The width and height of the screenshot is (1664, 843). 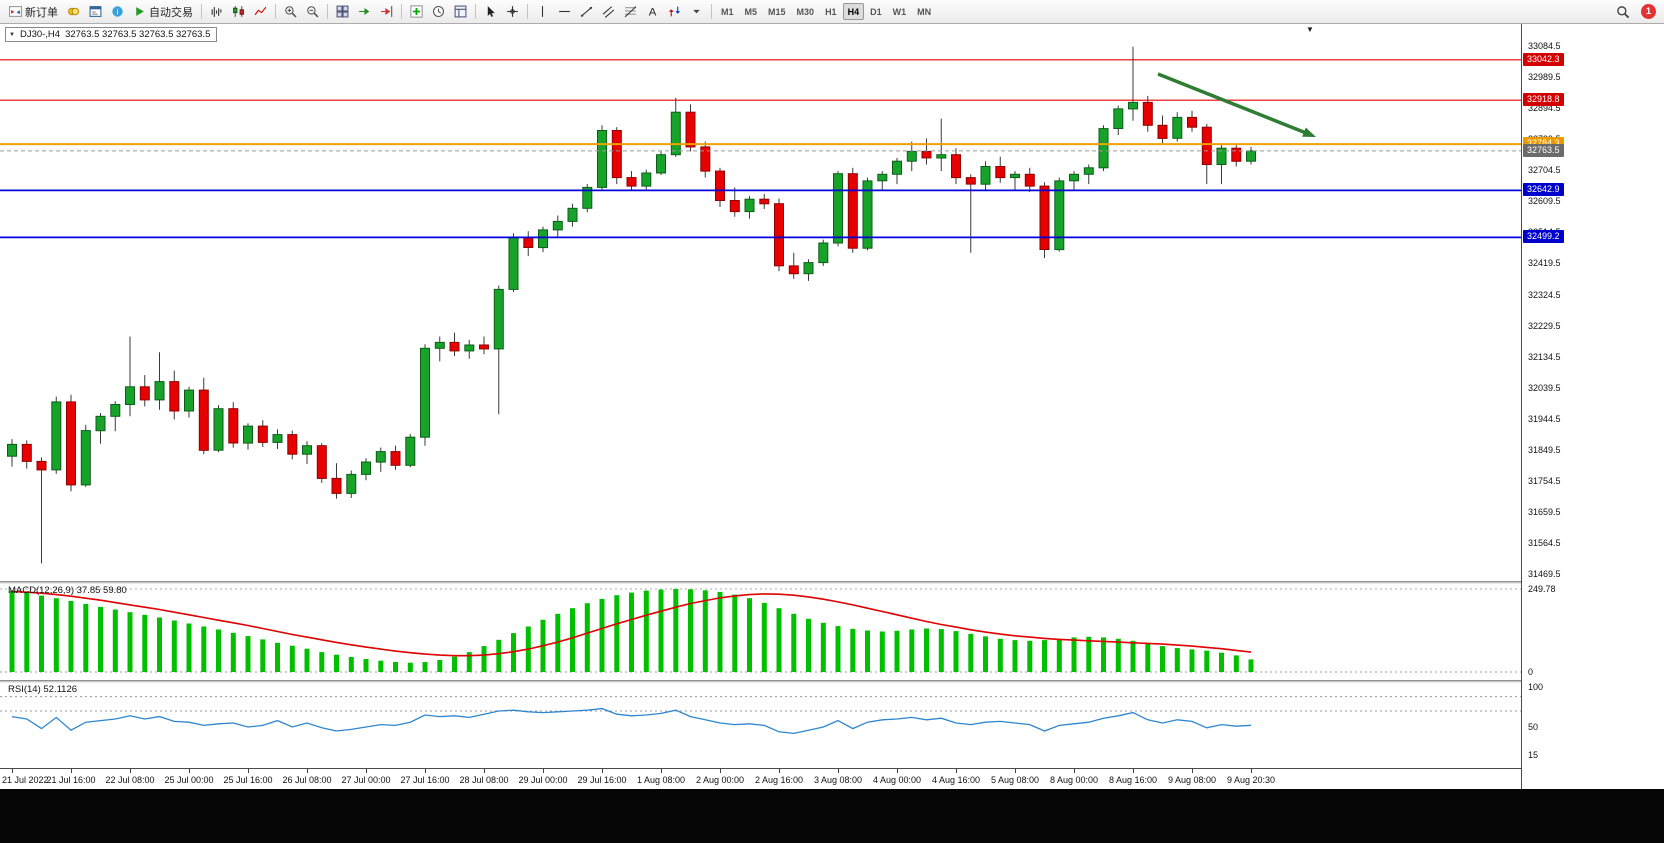 What do you see at coordinates (727, 11) in the screenshot?
I see `timeframe-m1-button: M1` at bounding box center [727, 11].